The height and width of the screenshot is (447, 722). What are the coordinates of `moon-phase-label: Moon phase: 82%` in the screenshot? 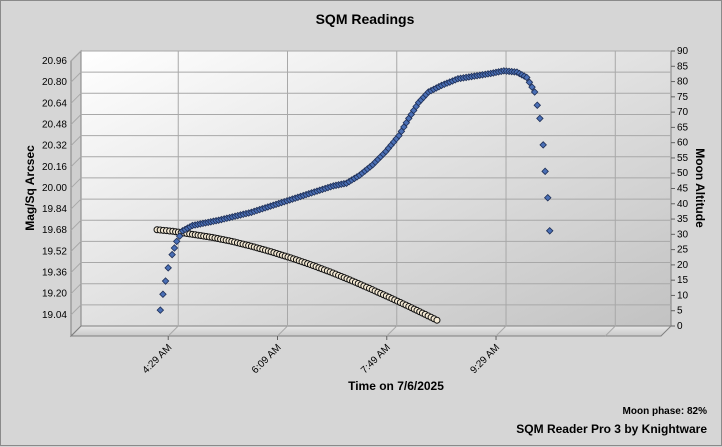 It's located at (665, 411).